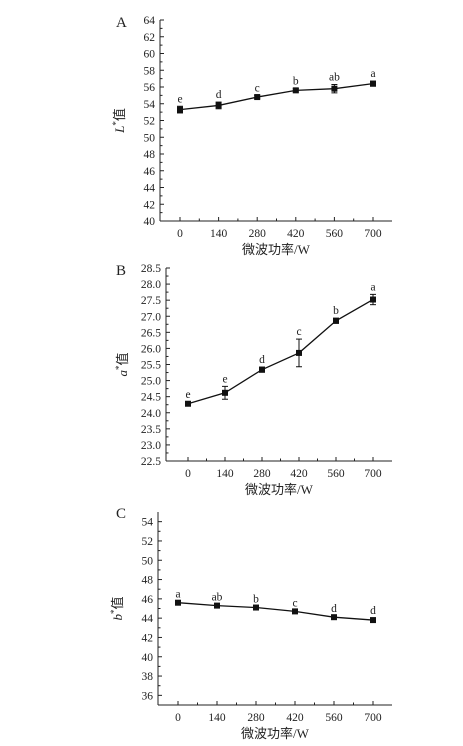 This screenshot has height=746, width=463. Describe the element at coordinates (151, 382) in the screenshot. I see `y-tick-label: 25.0` at that location.